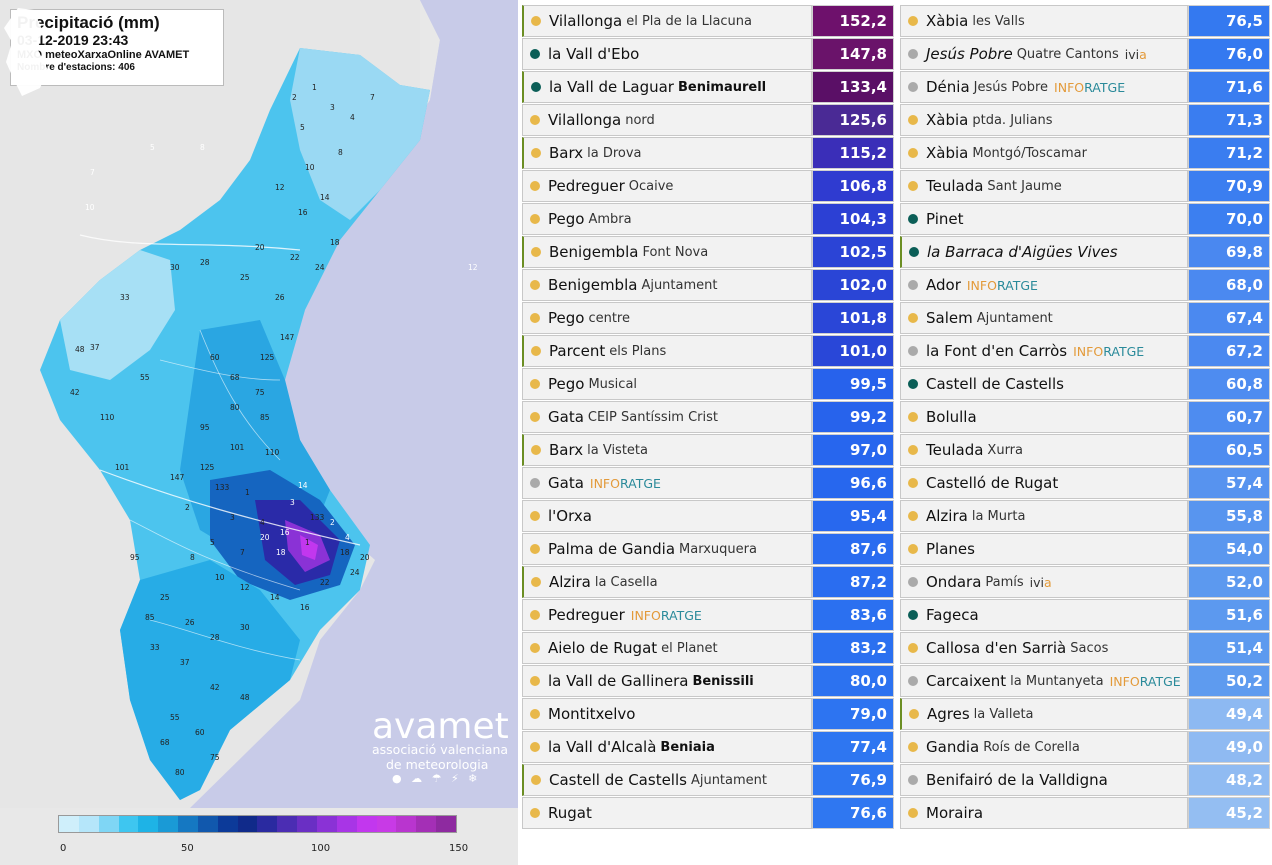 The width and height of the screenshot is (1272, 865). What do you see at coordinates (1044, 516) in the screenshot?
I see `station-name-cell: Alzira la Murta` at bounding box center [1044, 516].